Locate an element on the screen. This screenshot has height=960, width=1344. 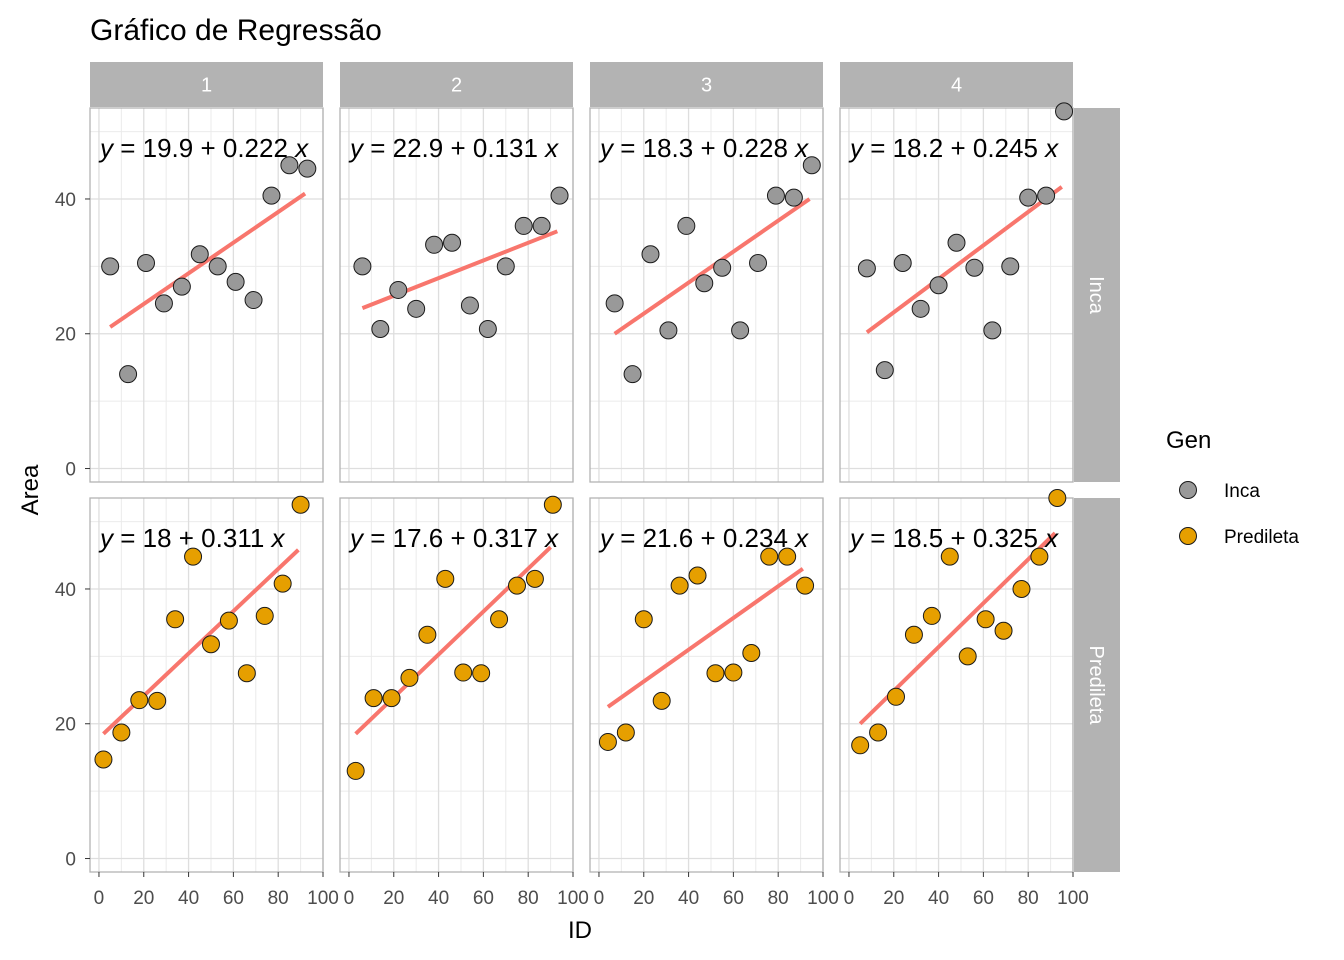
series-inca-3: y = 18.3 + 0.228 x is located at coordinates (709, 258).